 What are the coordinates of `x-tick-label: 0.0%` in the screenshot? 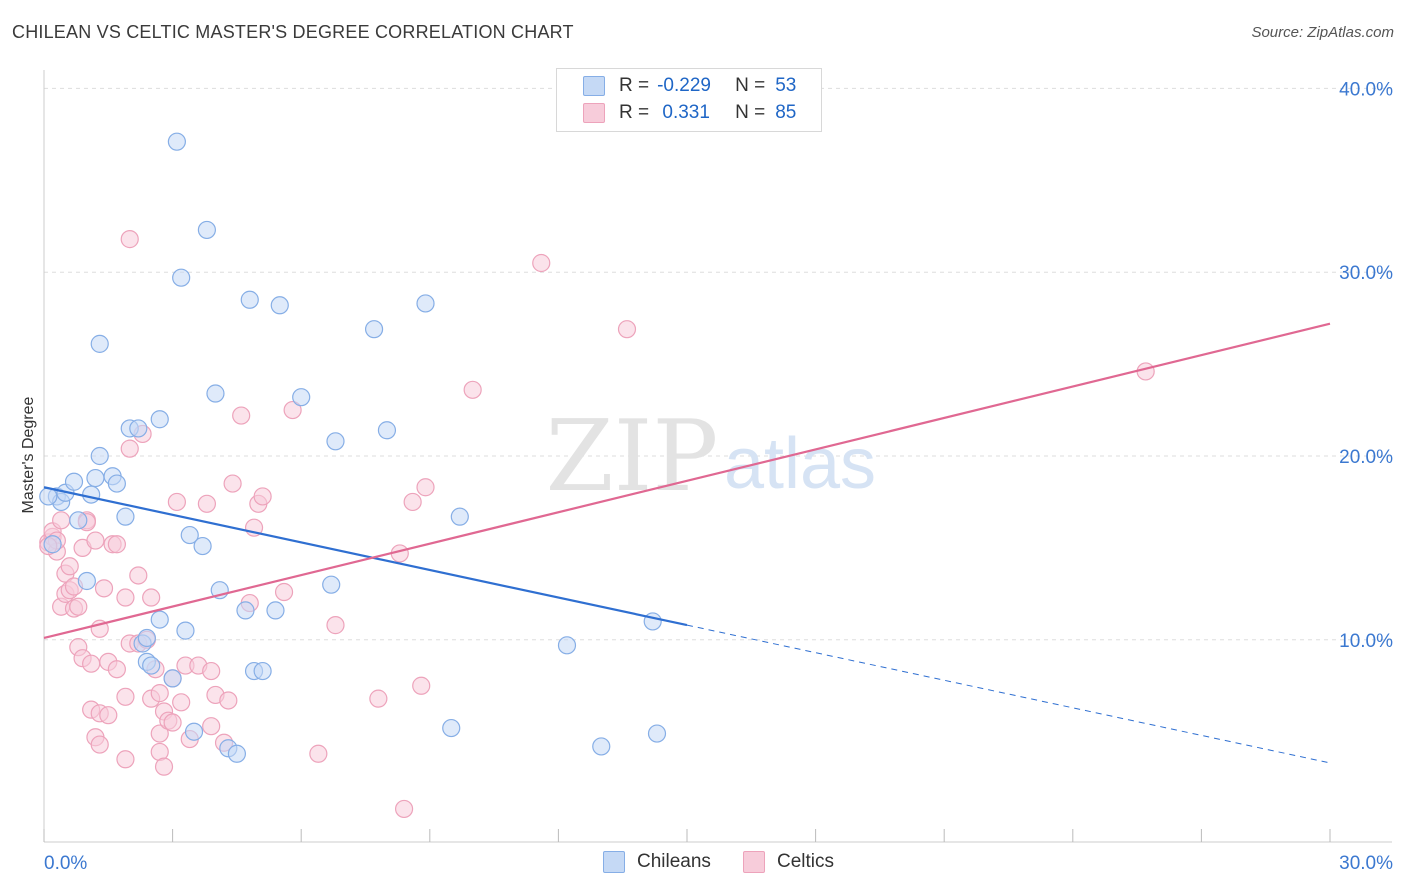 It's located at (65, 863).